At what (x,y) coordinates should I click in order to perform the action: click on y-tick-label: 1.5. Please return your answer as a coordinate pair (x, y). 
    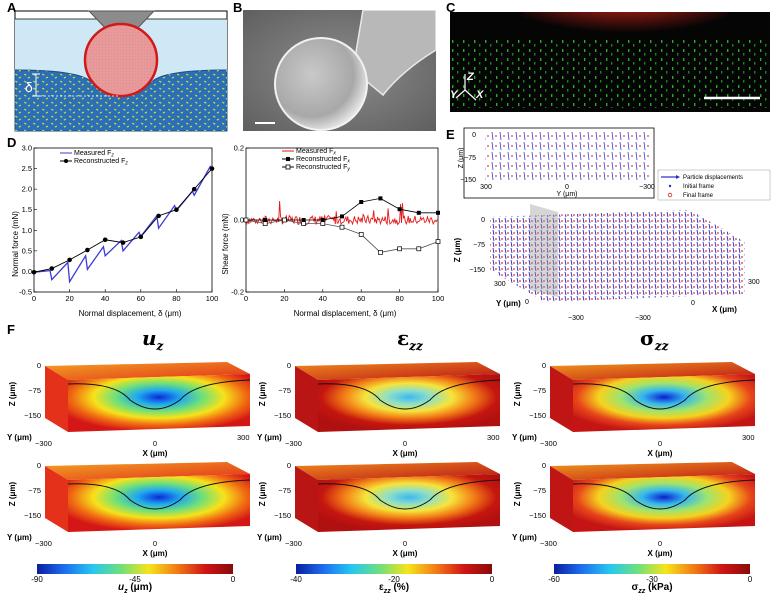
    Looking at the image, I should click on (27, 209).